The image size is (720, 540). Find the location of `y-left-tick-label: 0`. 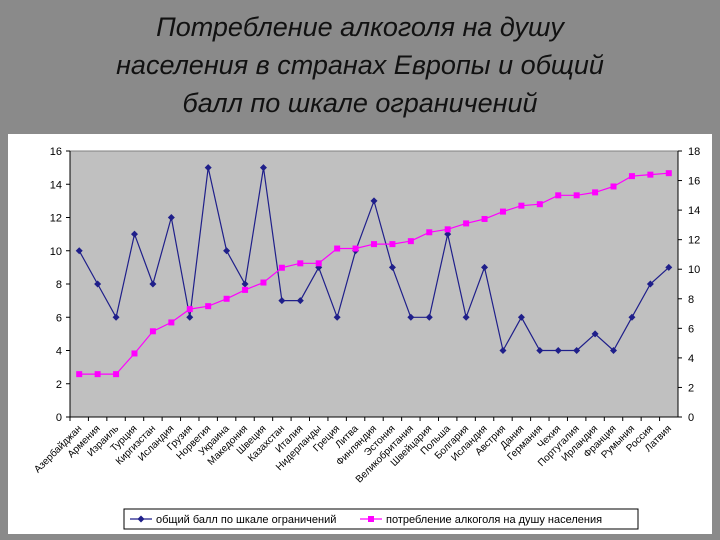

y-left-tick-label: 0 is located at coordinates (59, 418).